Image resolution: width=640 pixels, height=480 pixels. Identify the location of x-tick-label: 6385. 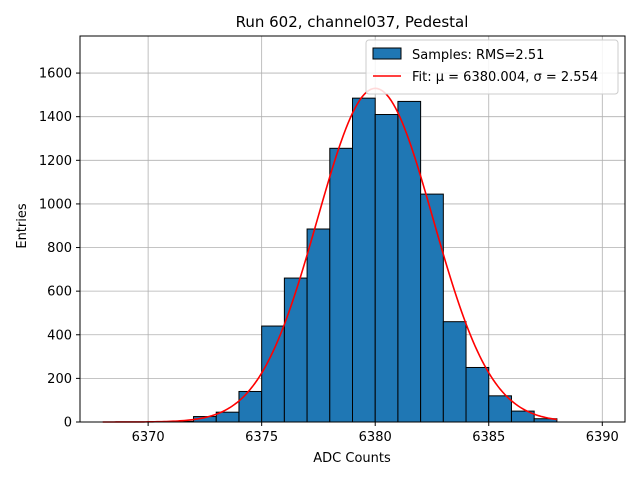
(488, 437).